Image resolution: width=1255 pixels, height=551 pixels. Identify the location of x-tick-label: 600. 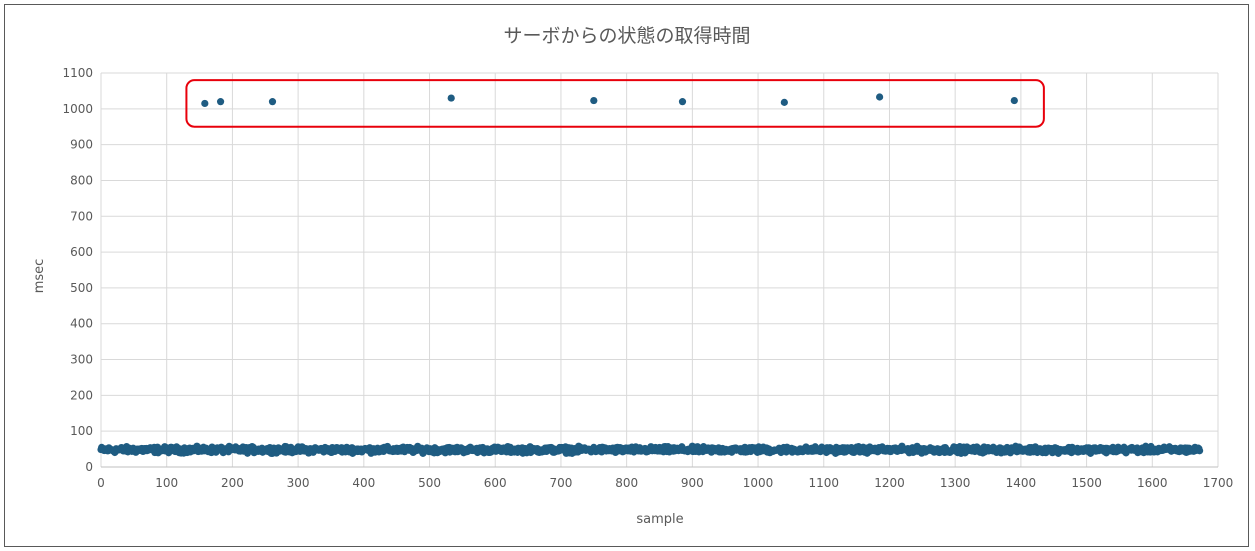
(495, 483).